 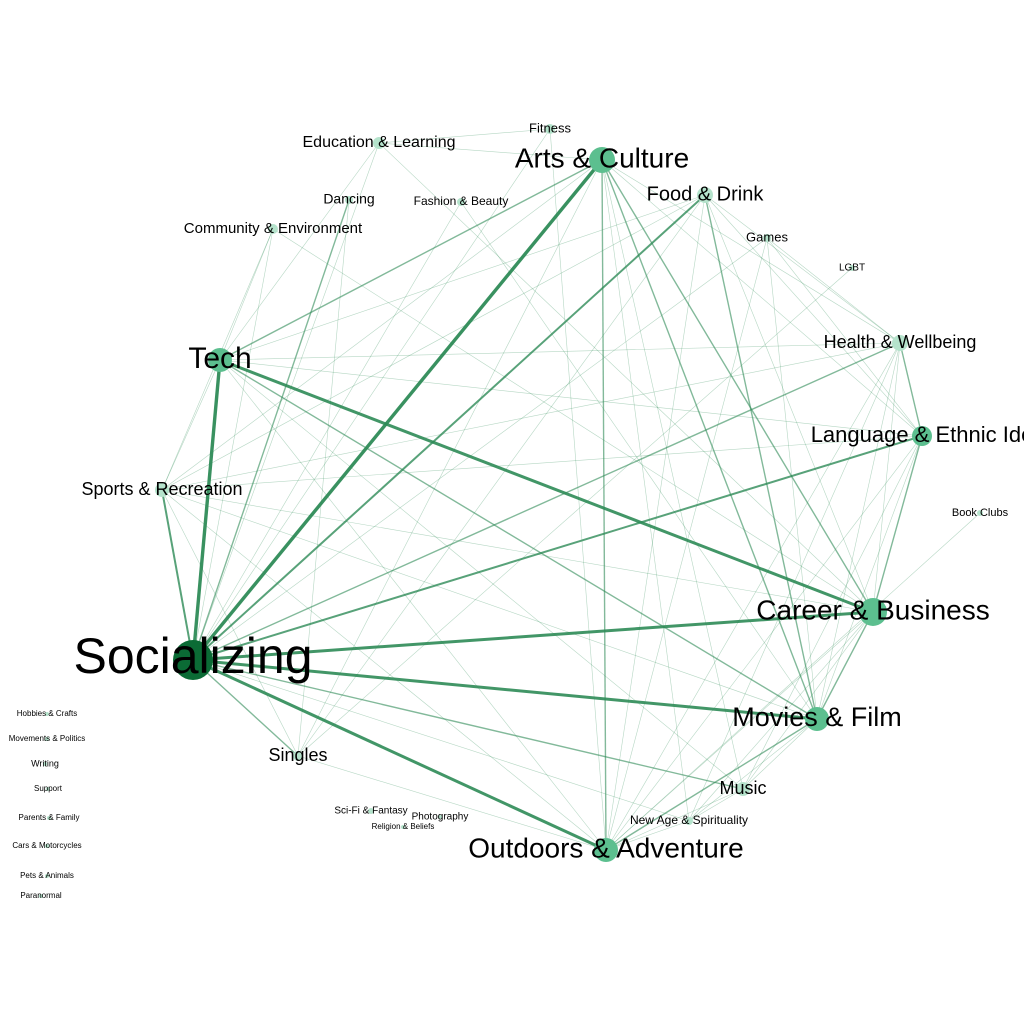 I want to click on edge-bookclubs-outdoors, so click(x=793, y=681).